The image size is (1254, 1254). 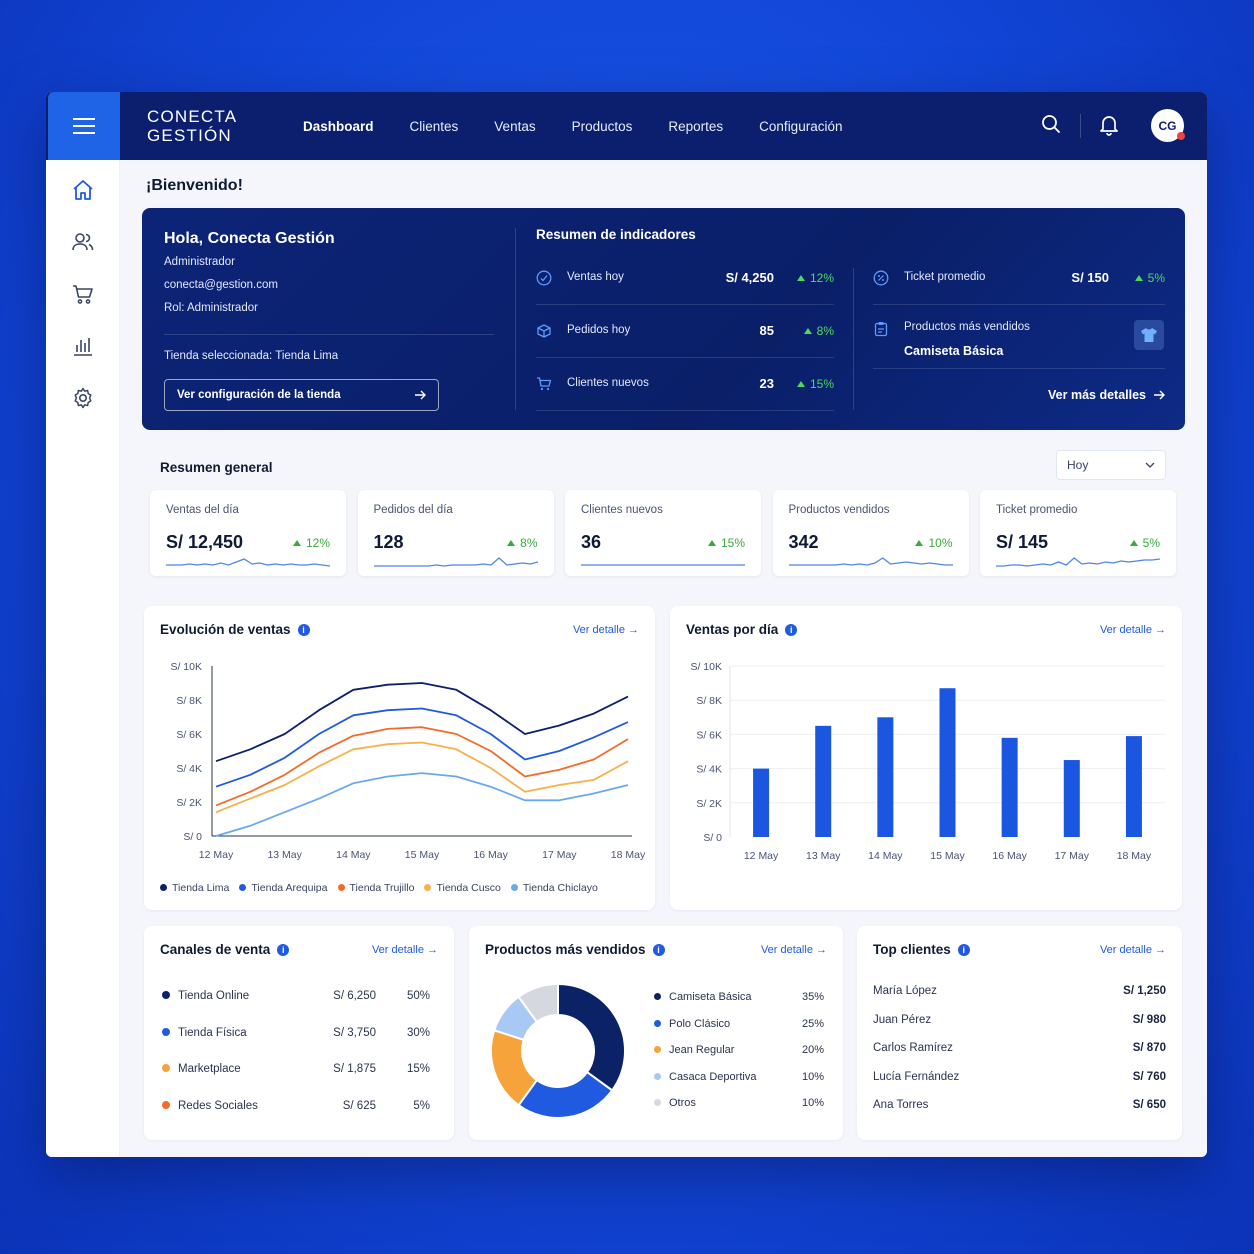 I want to click on y-tick-label: S/ 6K, so click(x=189, y=735).